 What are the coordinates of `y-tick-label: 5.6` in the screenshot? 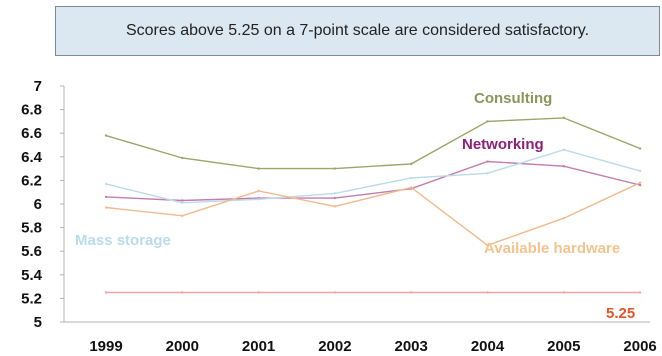 It's located at (31, 251).